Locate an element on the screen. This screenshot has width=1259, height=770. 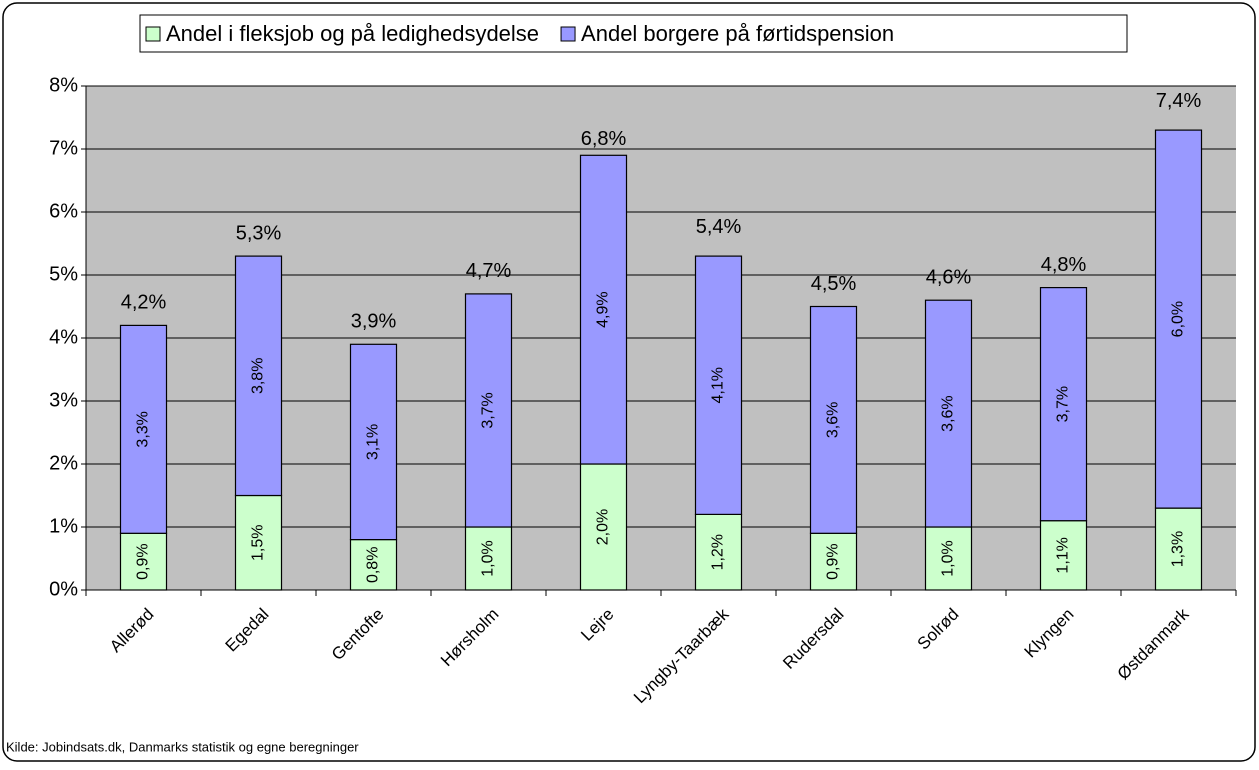
total-label: 5,4% is located at coordinates (719, 227).